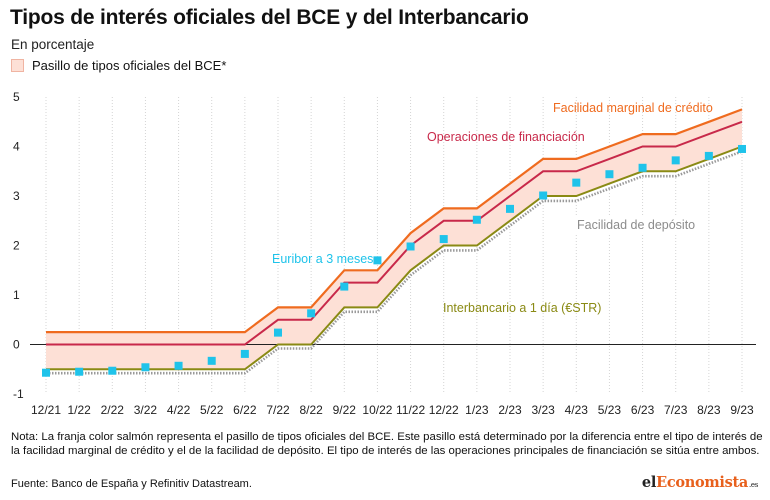 Image resolution: width=770 pixels, height=500 pixels. Describe the element at coordinates (345, 410) in the screenshot. I see `x-tick-label: 9/22` at that location.